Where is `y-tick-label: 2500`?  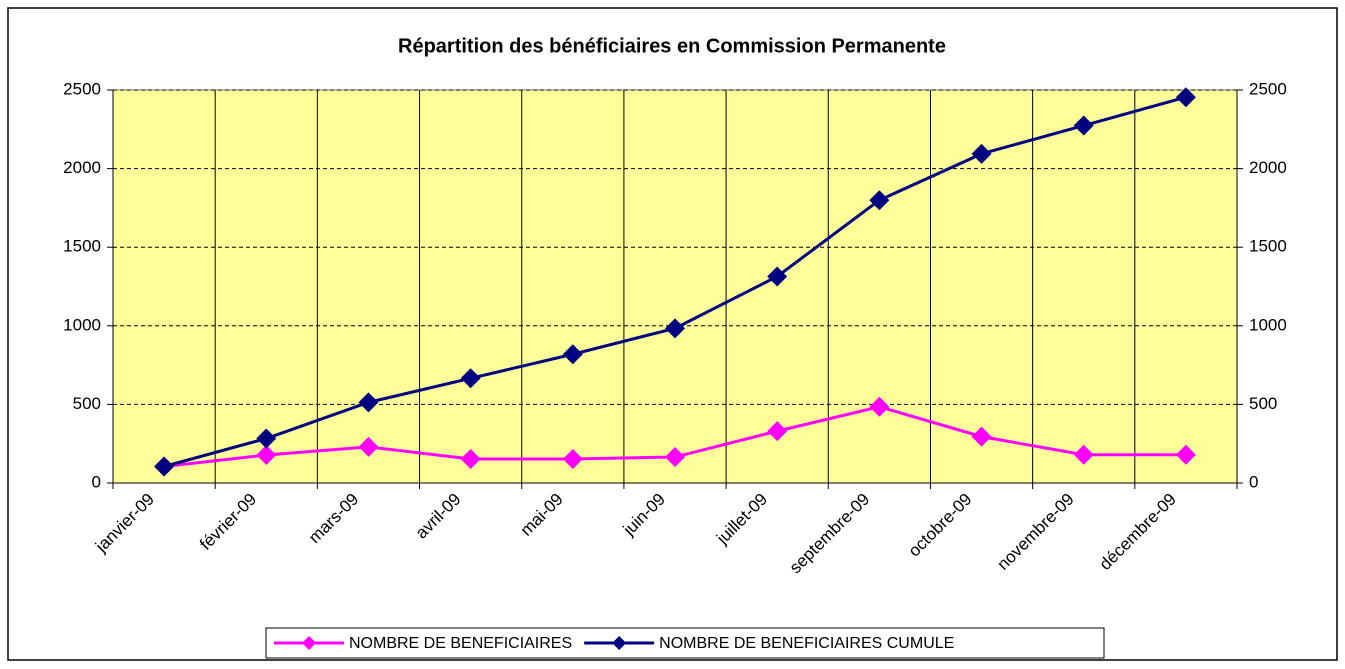 y-tick-label: 2500 is located at coordinates (82, 88).